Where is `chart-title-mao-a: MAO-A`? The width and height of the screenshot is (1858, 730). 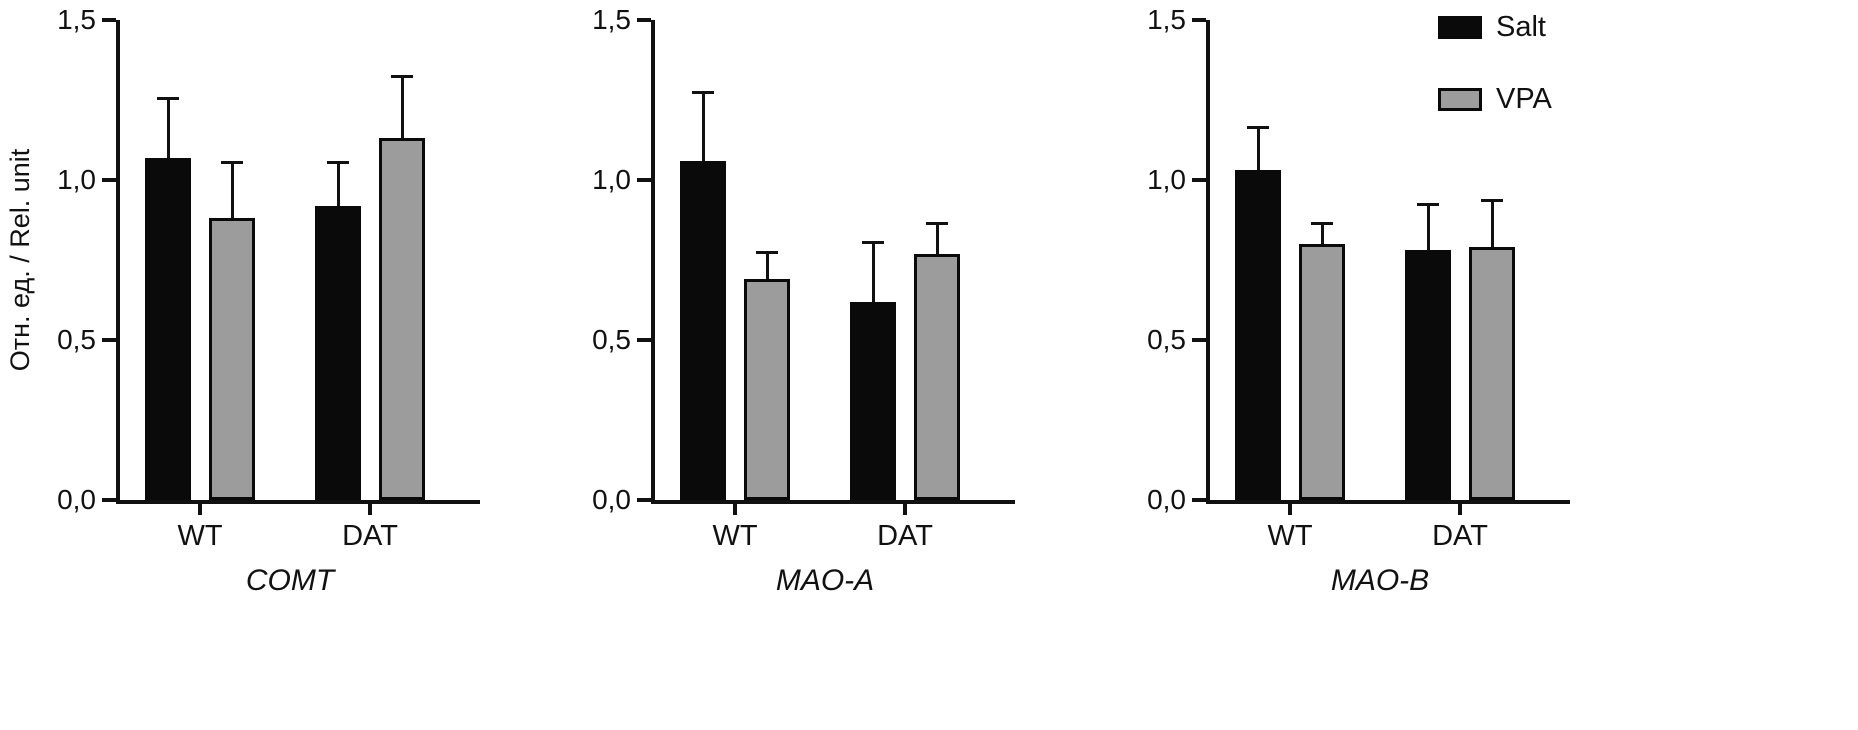
chart-title-mao-a: MAO-A is located at coordinates (825, 580).